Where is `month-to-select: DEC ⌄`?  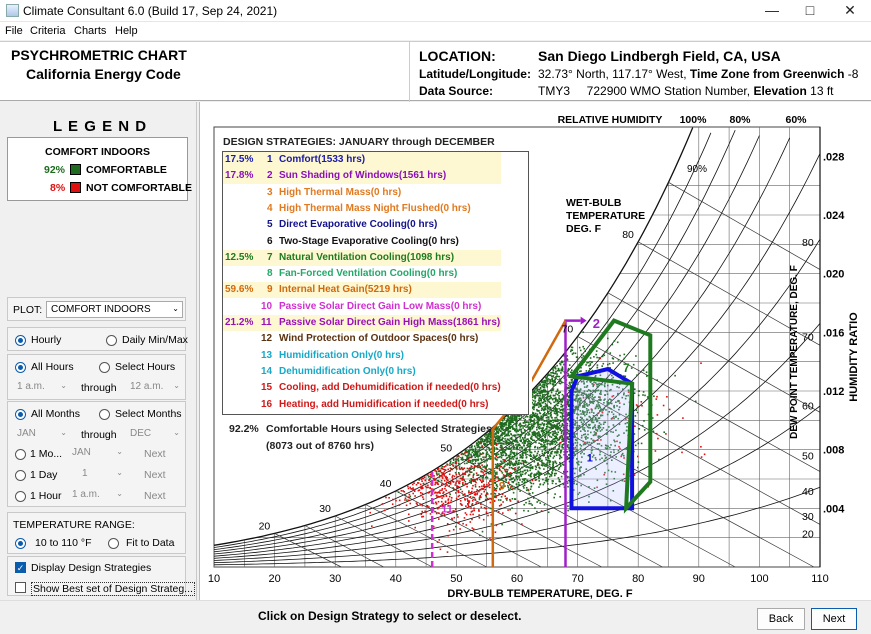
month-to-select: DEC ⌄ is located at coordinates (155, 434).